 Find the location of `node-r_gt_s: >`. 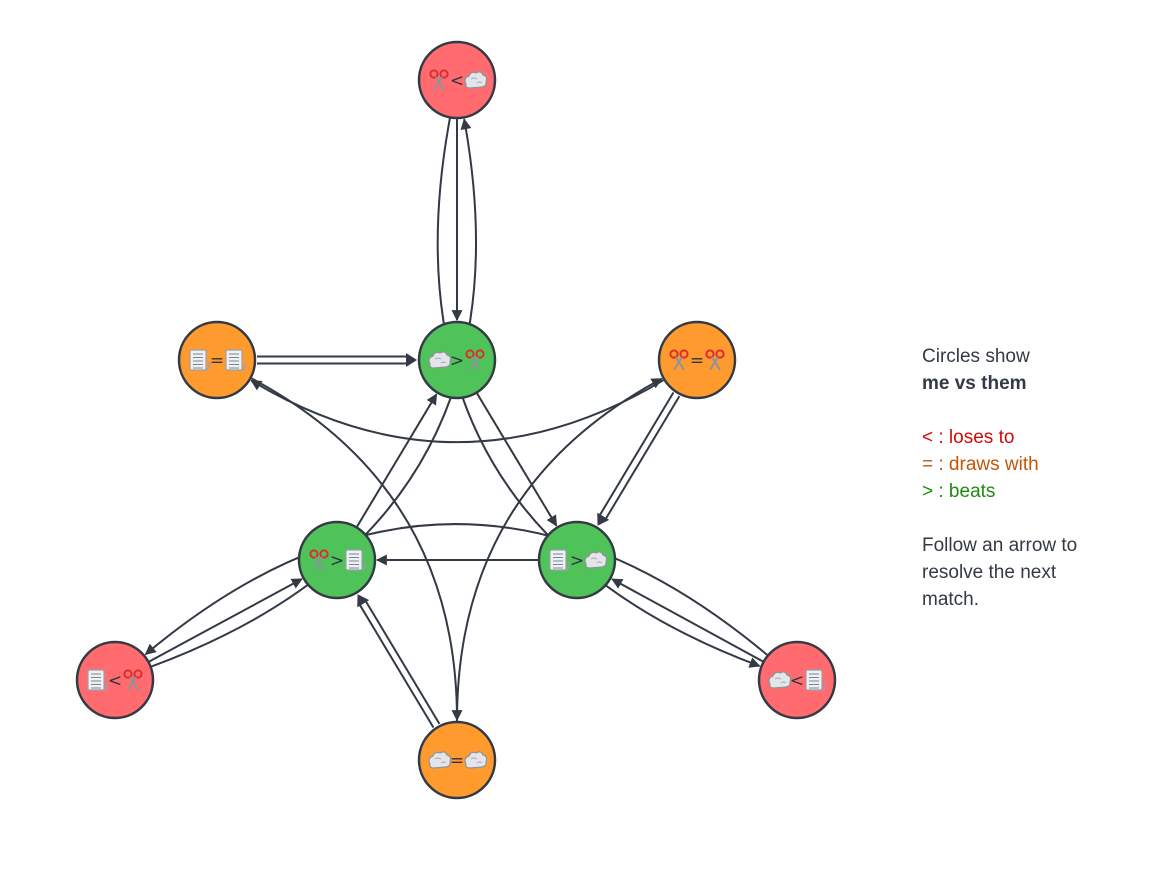

node-r_gt_s: > is located at coordinates (457, 360).